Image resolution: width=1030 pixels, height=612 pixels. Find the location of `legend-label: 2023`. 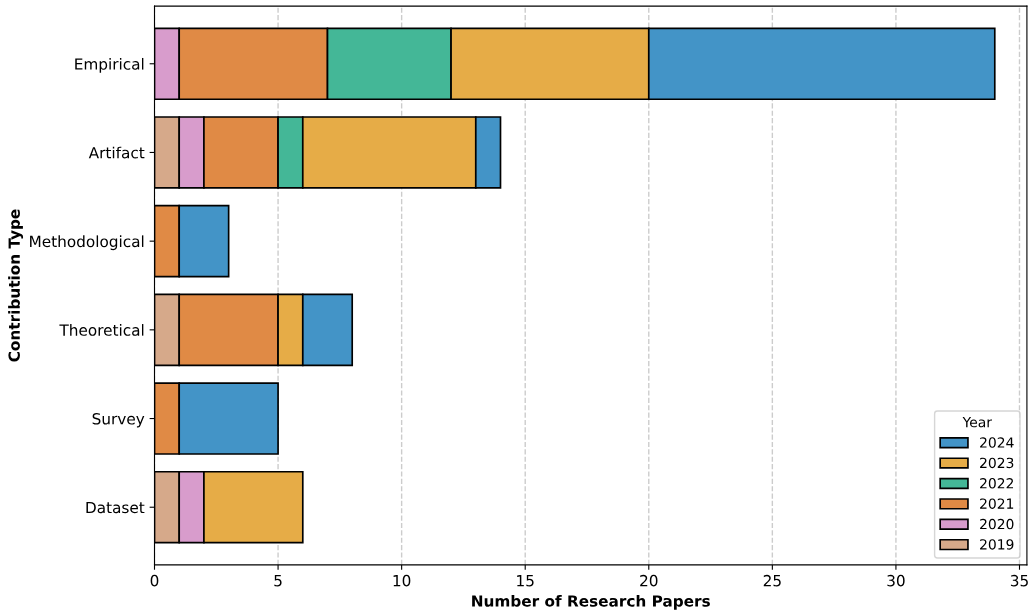

legend-label: 2023 is located at coordinates (997, 463).